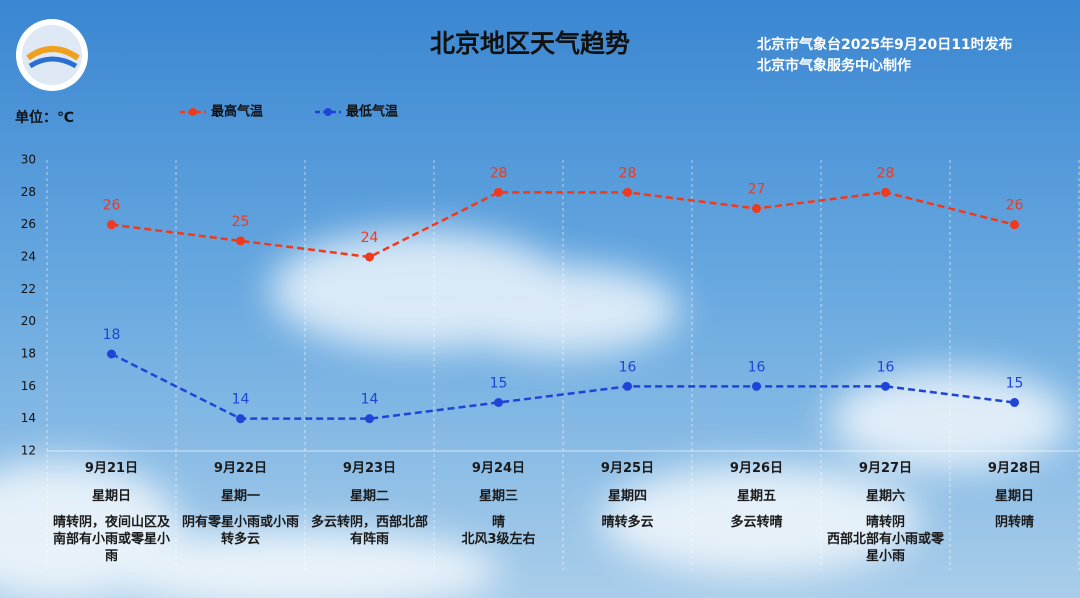 The width and height of the screenshot is (1080, 598). What do you see at coordinates (498, 496) in the screenshot?
I see `weekday-label: 星期三` at bounding box center [498, 496].